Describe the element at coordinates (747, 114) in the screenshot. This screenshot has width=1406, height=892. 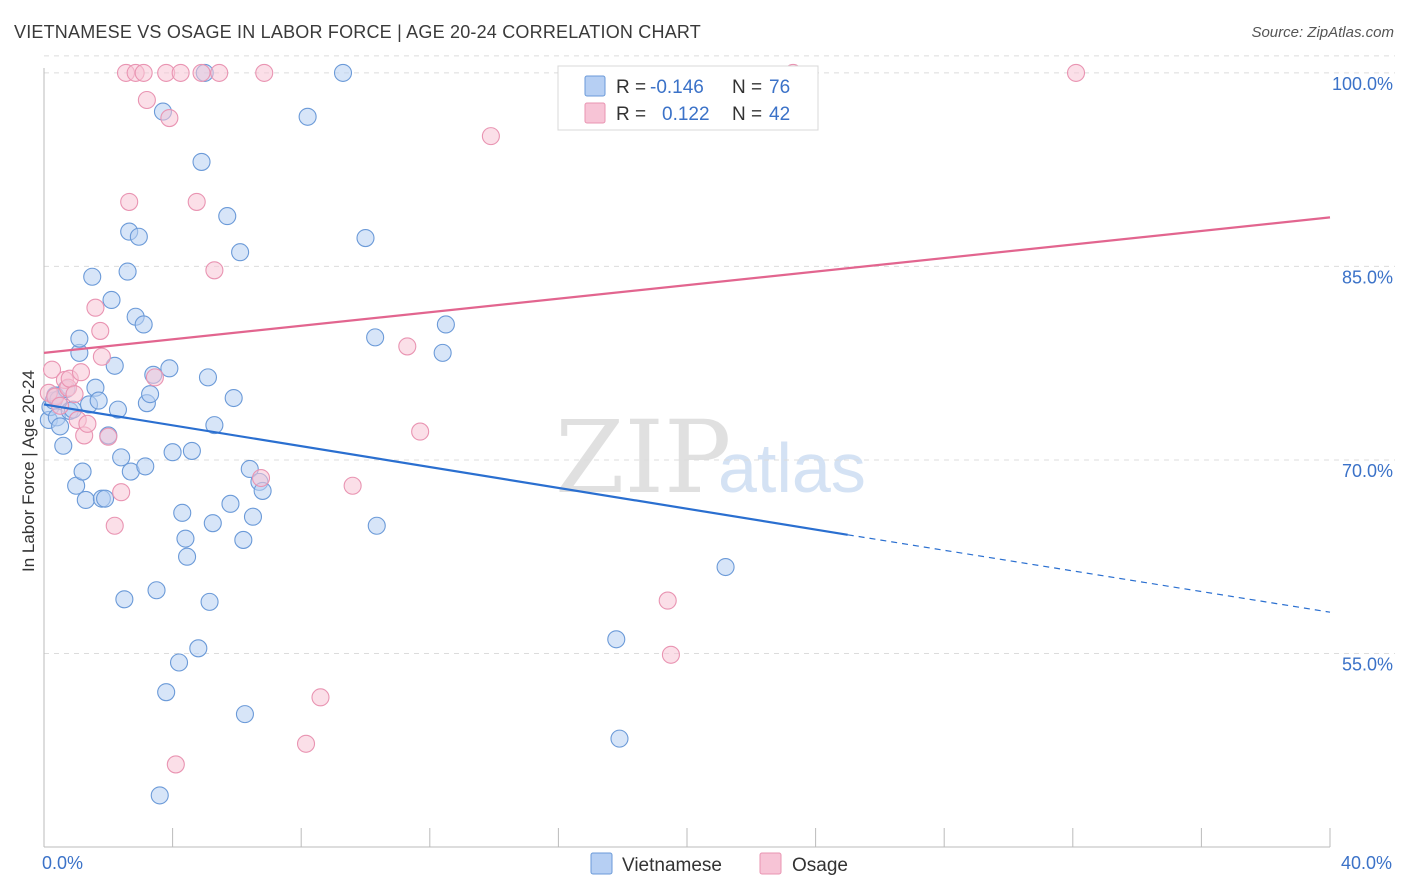
I see `legend-n-label-2: N =` at that location.